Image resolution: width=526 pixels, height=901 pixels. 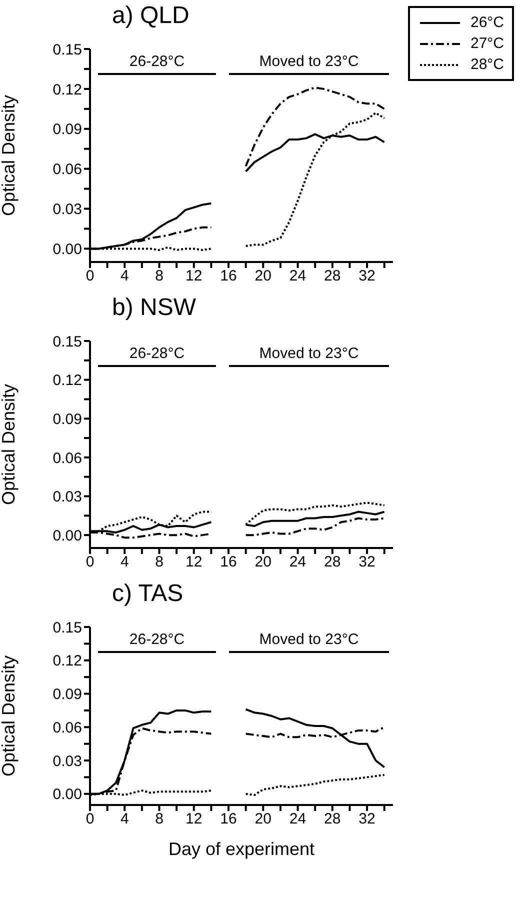 What do you see at coordinates (487, 43) in the screenshot?
I see `legend-label: 27°C` at bounding box center [487, 43].